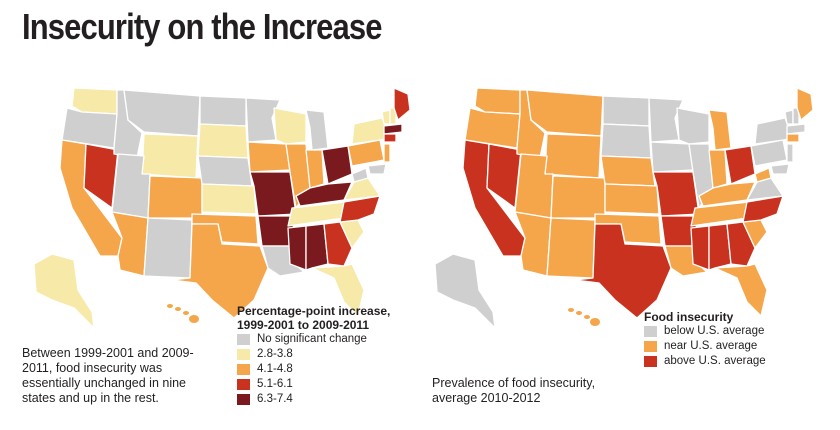  Describe the element at coordinates (275, 369) in the screenshot. I see `legend-label: 4.1-4.8` at that location.